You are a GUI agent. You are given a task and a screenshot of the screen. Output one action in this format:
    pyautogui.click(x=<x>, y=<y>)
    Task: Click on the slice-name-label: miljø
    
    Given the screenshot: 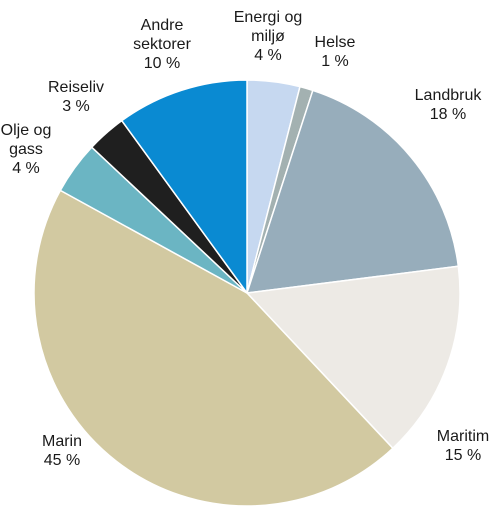 What is the action you would take?
    pyautogui.click(x=268, y=36)
    